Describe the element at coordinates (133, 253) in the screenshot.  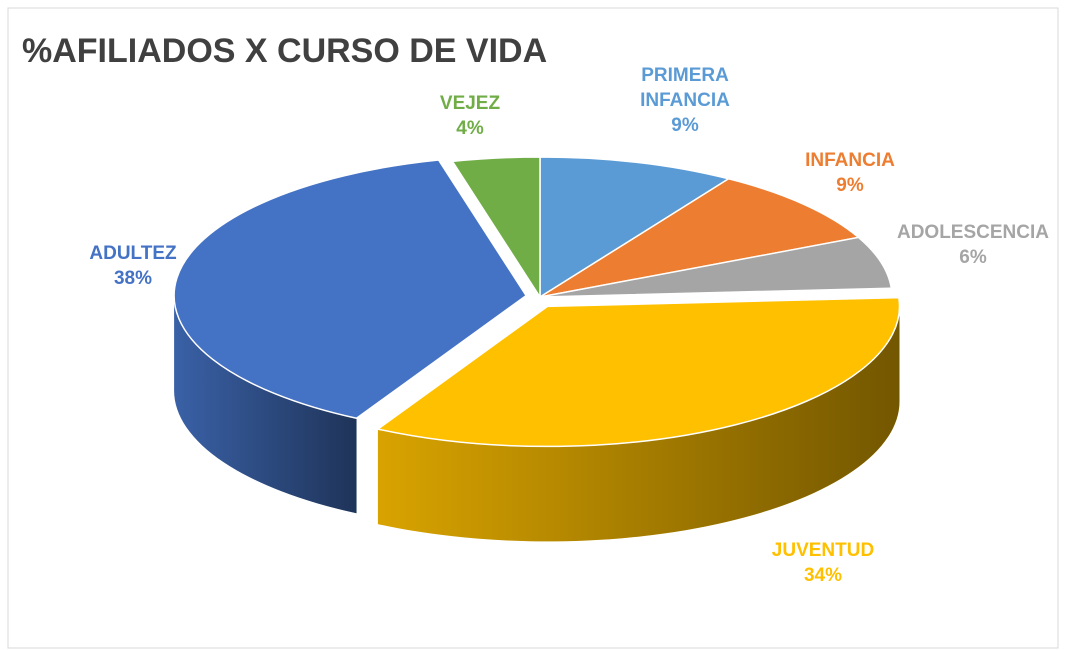
I see `category-label: ADULTEZ` at that location.